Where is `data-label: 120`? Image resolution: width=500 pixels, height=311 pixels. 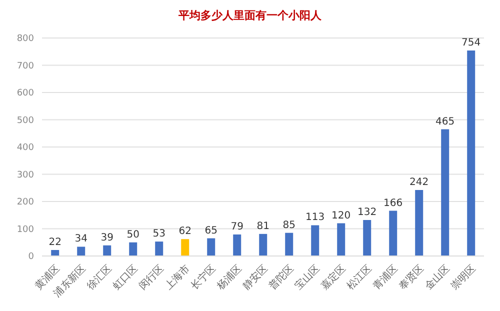 data-label: 120 is located at coordinates (341, 216).